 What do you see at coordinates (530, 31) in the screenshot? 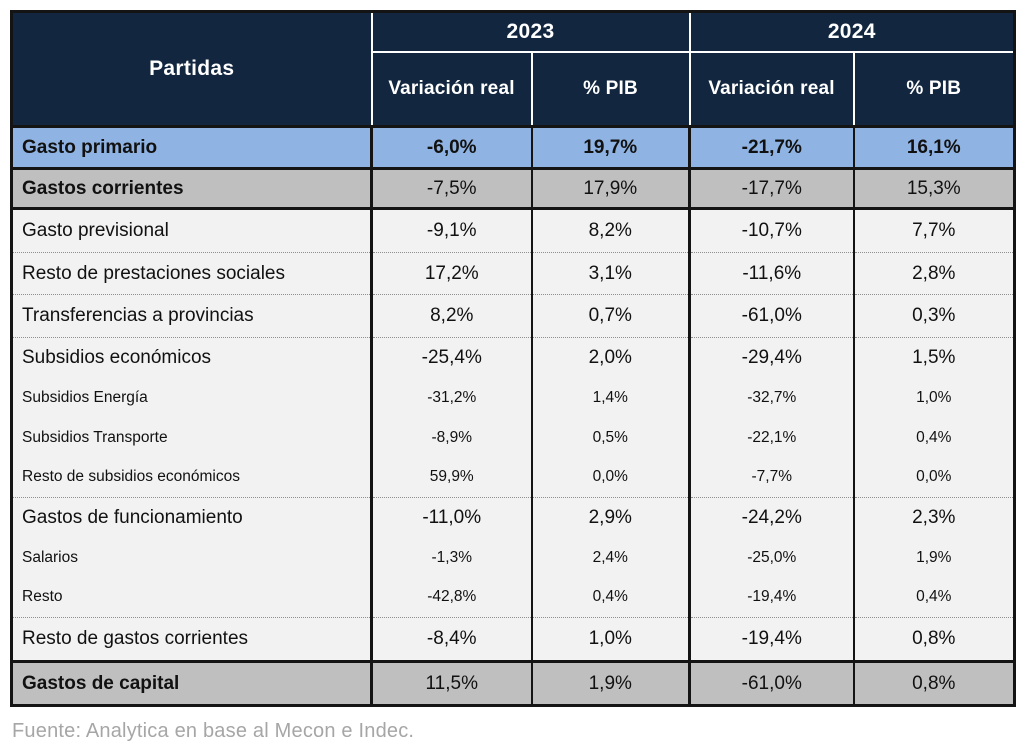
I see `year-header-2023: 2023` at bounding box center [530, 31].